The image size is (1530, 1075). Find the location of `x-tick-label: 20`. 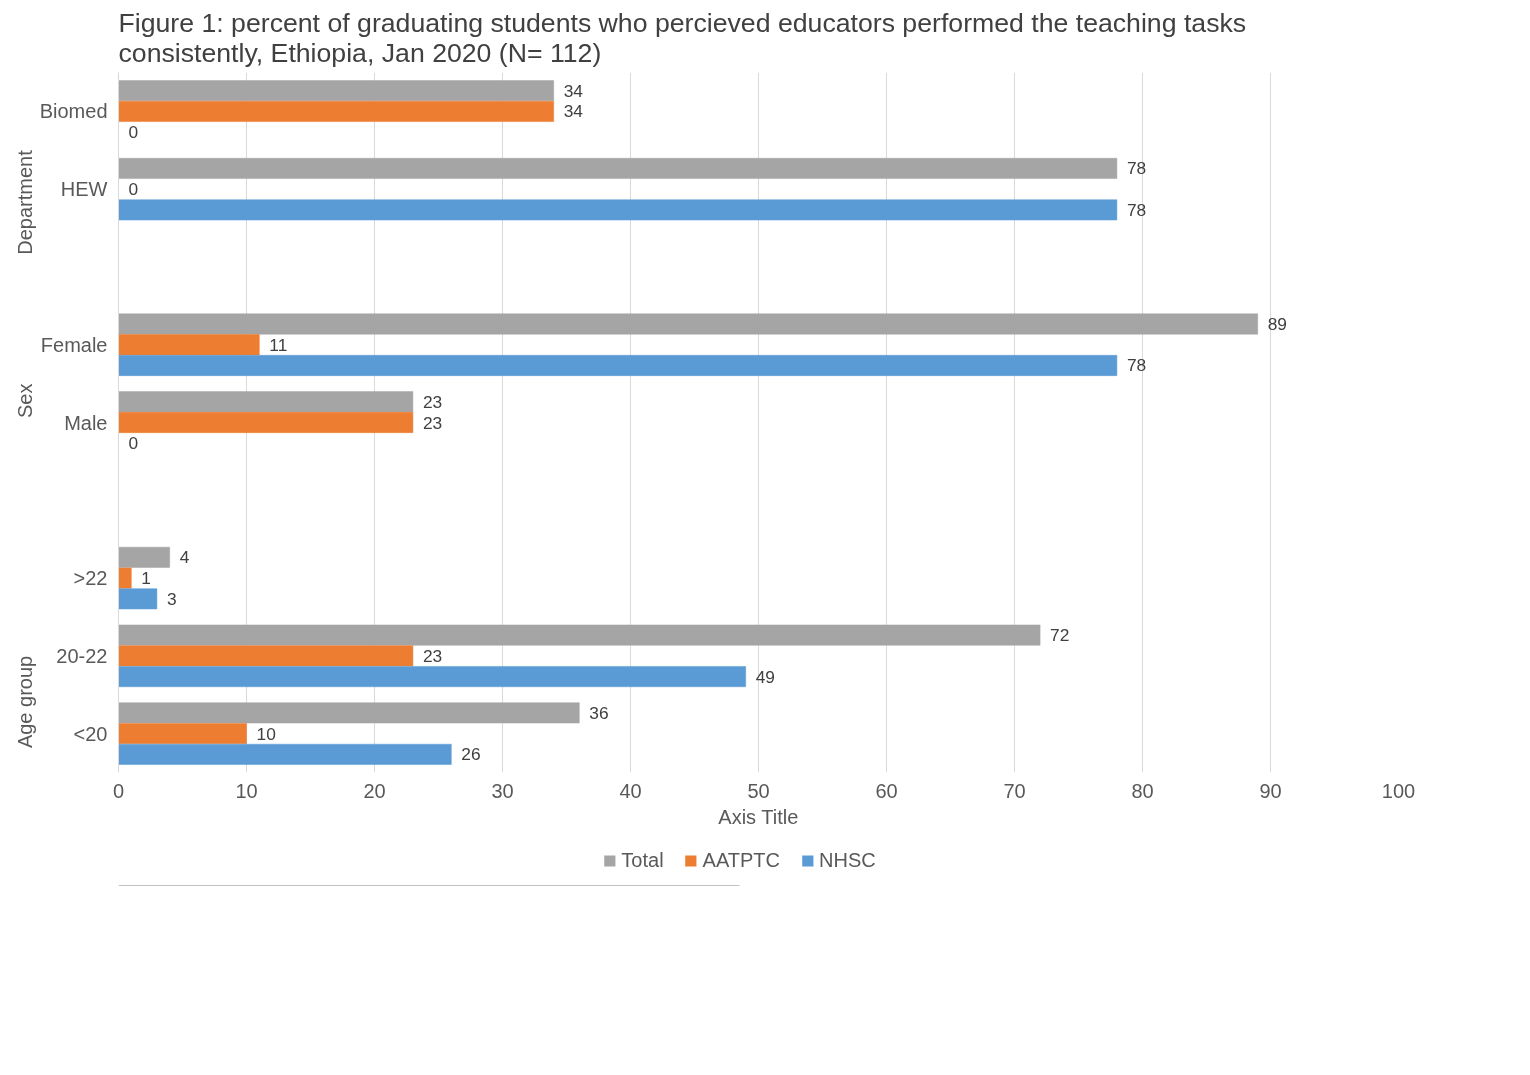

x-tick-label: 20 is located at coordinates (374, 790).